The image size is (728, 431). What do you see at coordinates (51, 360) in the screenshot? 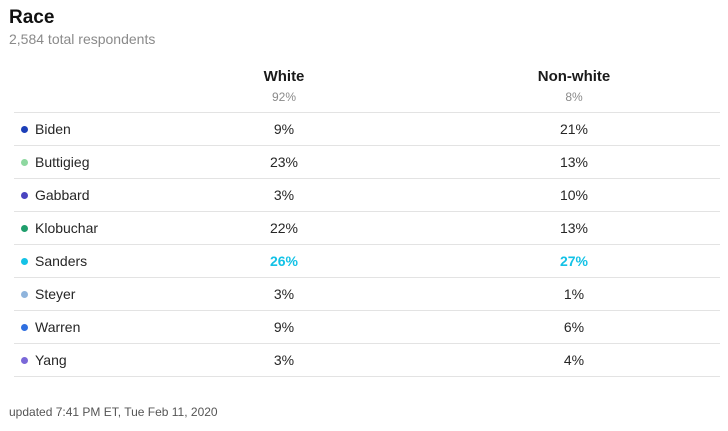
I see `candidate-name: Yang` at bounding box center [51, 360].